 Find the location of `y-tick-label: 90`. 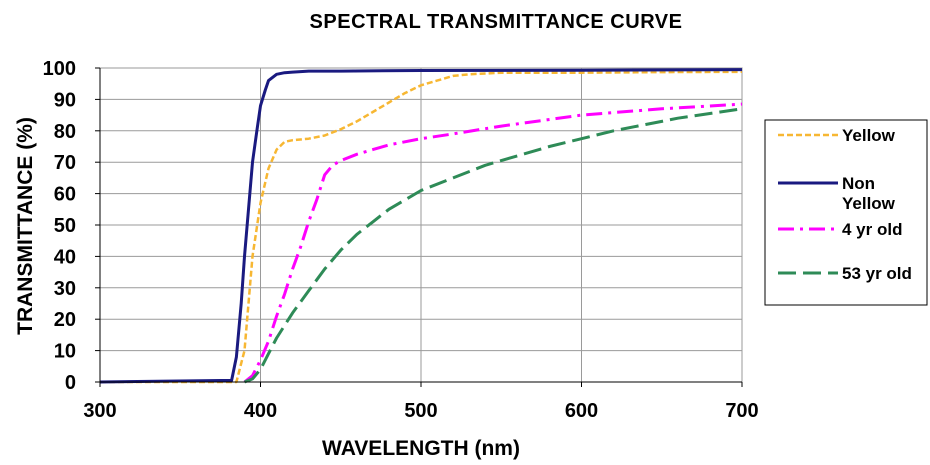

y-tick-label: 90 is located at coordinates (65, 100).